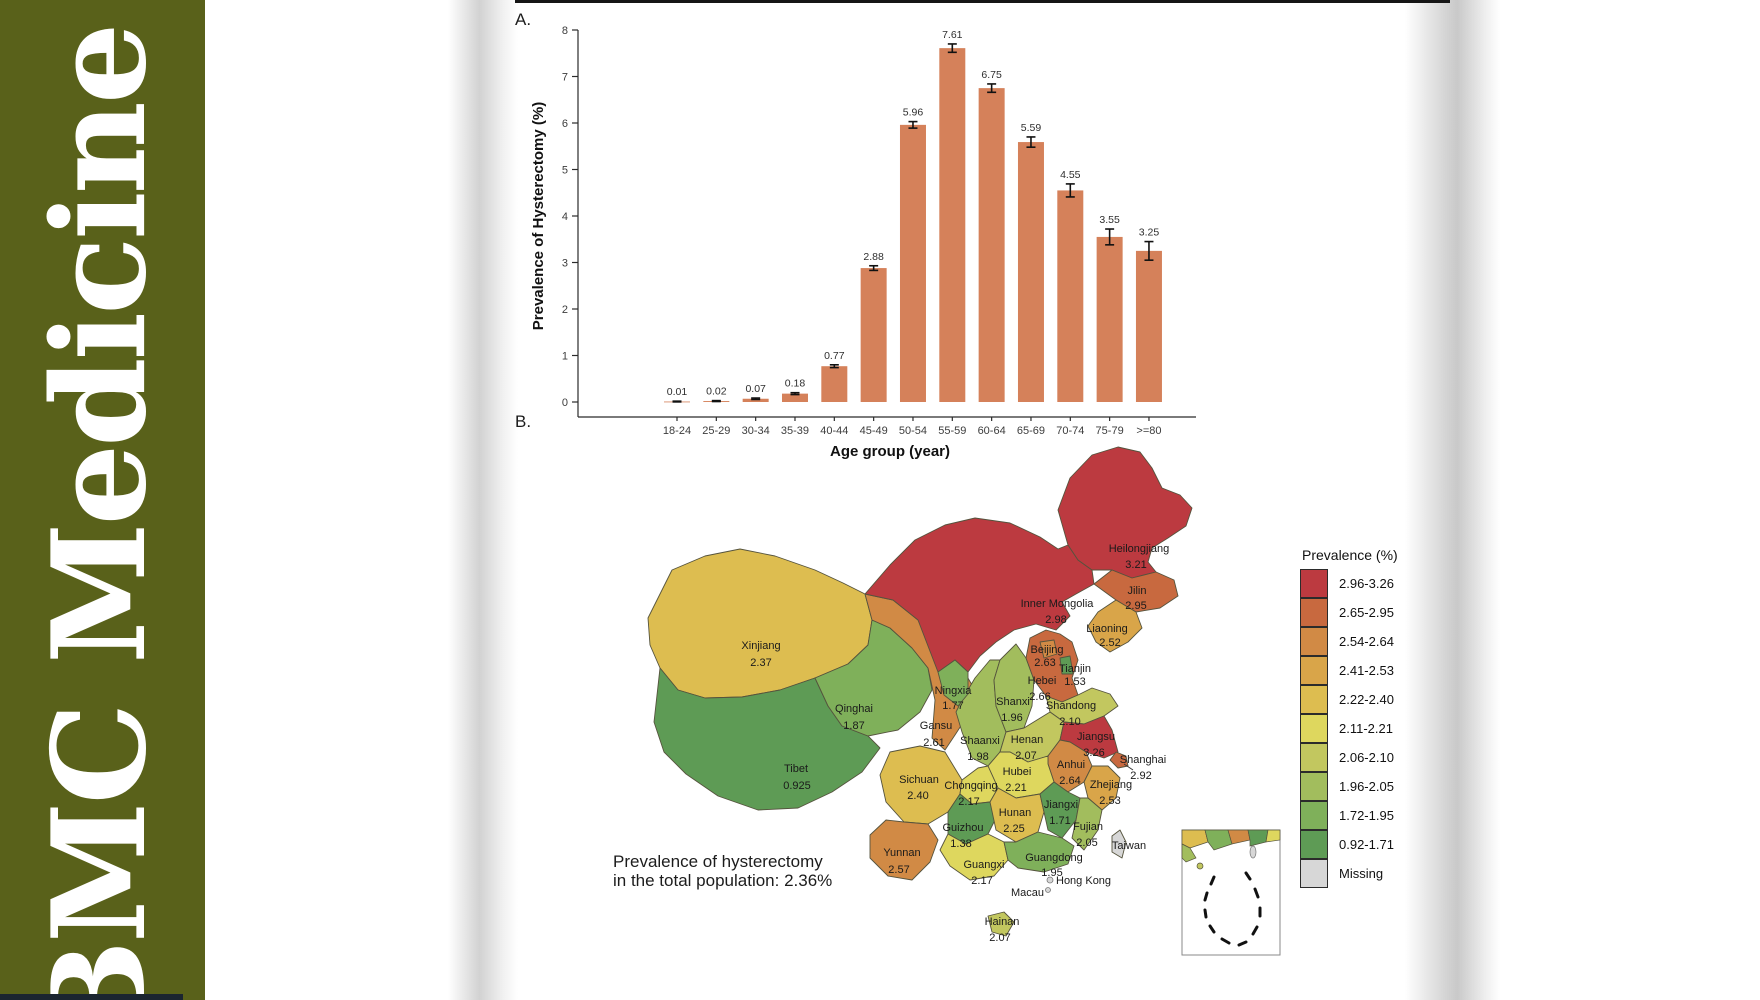 This screenshot has width=1760, height=1000. What do you see at coordinates (954, 691) in the screenshot?
I see `province-label-ningxia: Ningxia` at bounding box center [954, 691].